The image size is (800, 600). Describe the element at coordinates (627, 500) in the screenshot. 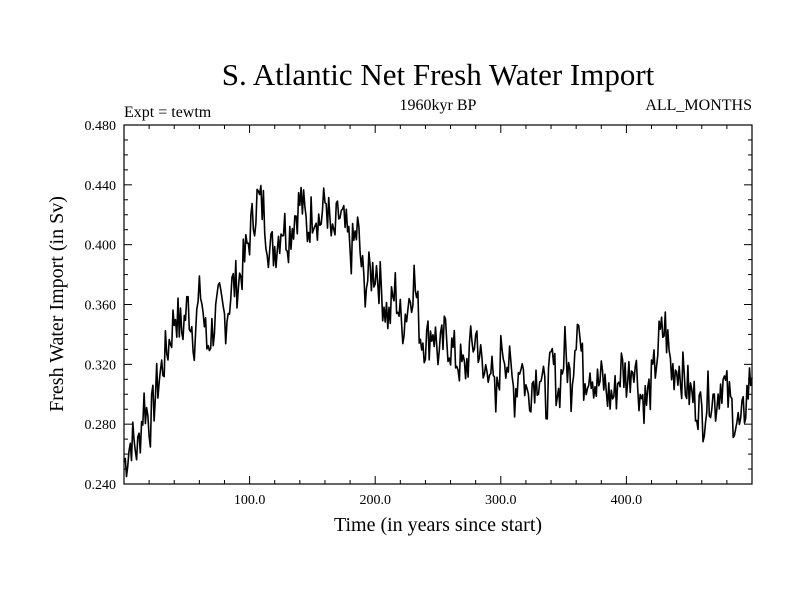

I see `x-tick-label: 400.0` at that location.